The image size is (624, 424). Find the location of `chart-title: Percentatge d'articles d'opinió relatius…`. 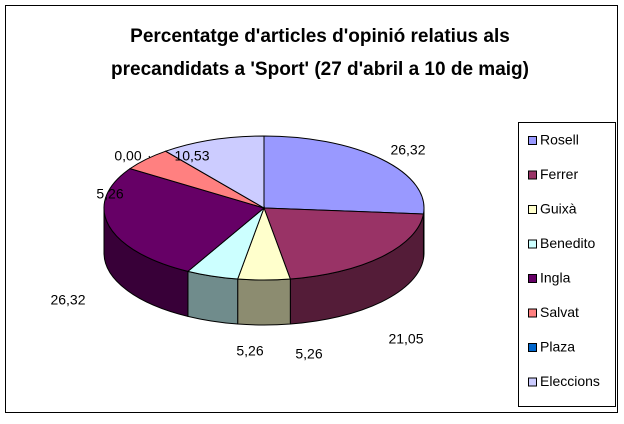

chart-title: Percentatge d'articles d'opinió relatius… is located at coordinates (320, 36).